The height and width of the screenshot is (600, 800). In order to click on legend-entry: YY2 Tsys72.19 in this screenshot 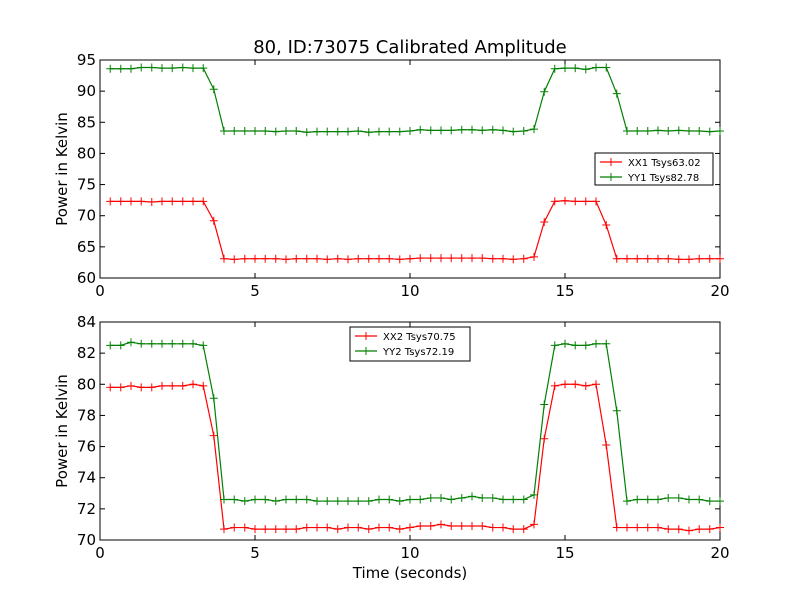, I will do `click(418, 352)`.